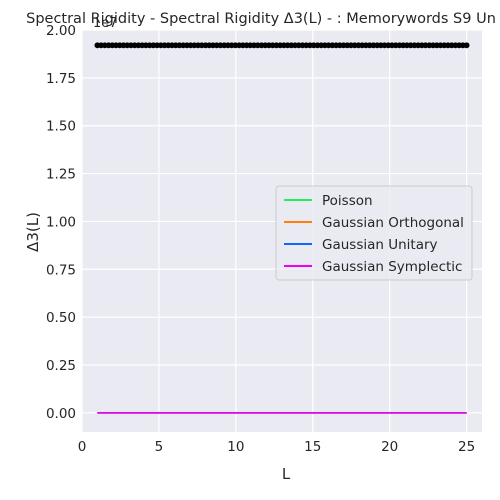  I want to click on legend-entry: Poisson, so click(347, 201).